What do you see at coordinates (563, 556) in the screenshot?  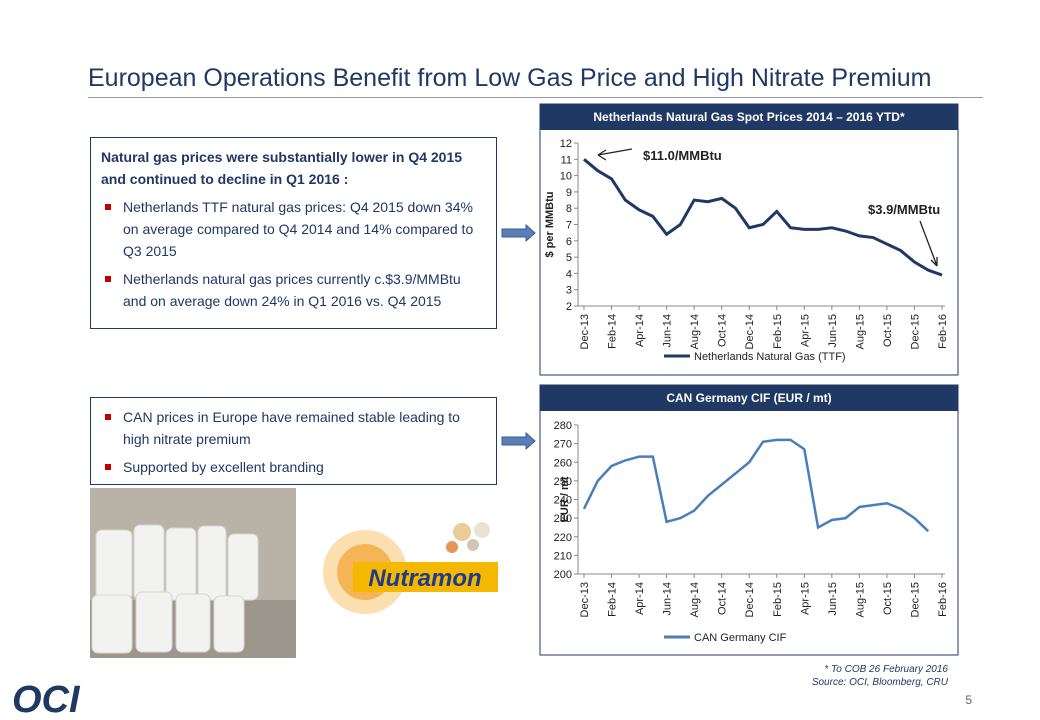 I see `y-tick-label: 210` at bounding box center [563, 556].